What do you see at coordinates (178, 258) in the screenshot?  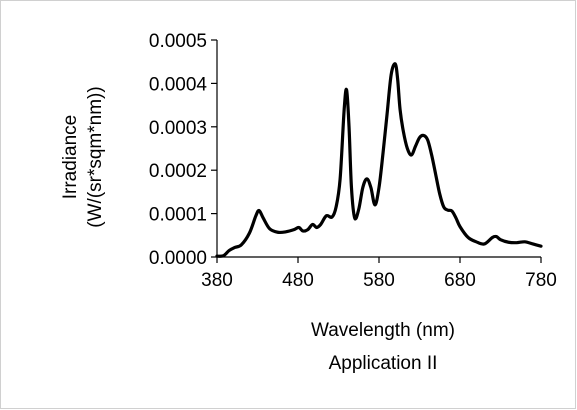 I see `y-tick-label: 0.0000` at bounding box center [178, 258].